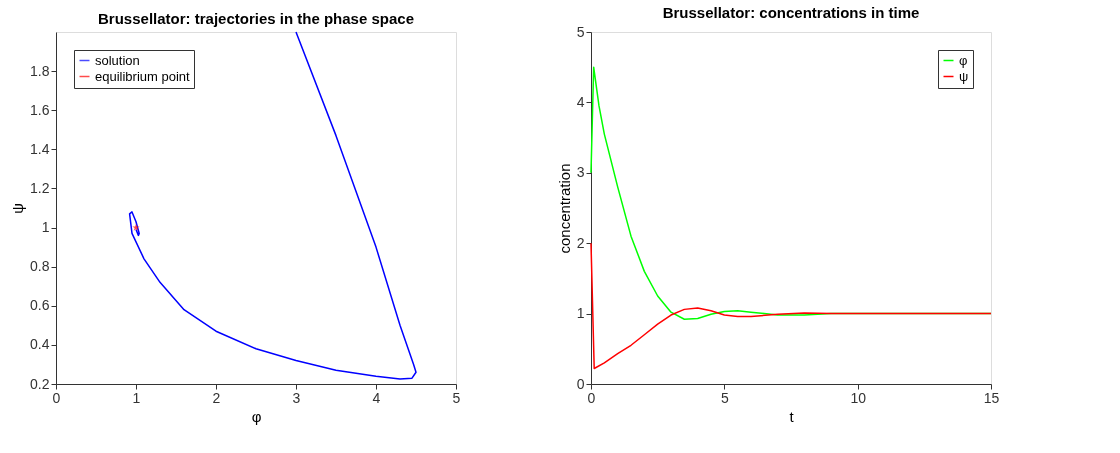 This screenshot has height=453, width=1120. Describe the element at coordinates (40, 266) in the screenshot. I see `y-tick-label: 0.8` at that location.